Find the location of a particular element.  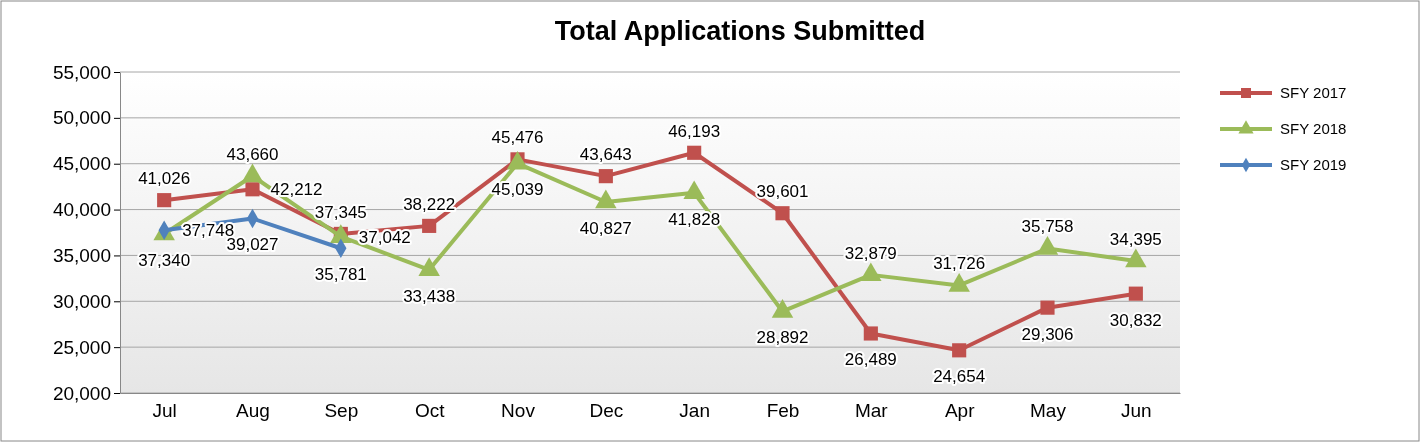

data-label: 34,395 is located at coordinates (1135, 239).